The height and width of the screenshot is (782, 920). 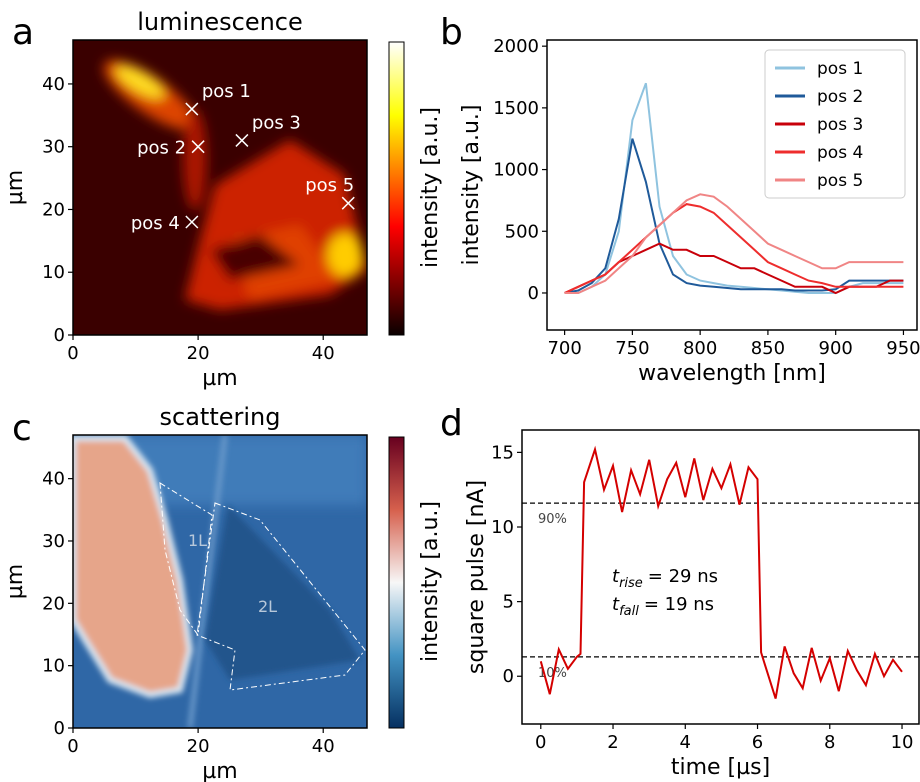 What do you see at coordinates (508, 602) in the screenshot?
I see `y-tick-label: 5` at bounding box center [508, 602].